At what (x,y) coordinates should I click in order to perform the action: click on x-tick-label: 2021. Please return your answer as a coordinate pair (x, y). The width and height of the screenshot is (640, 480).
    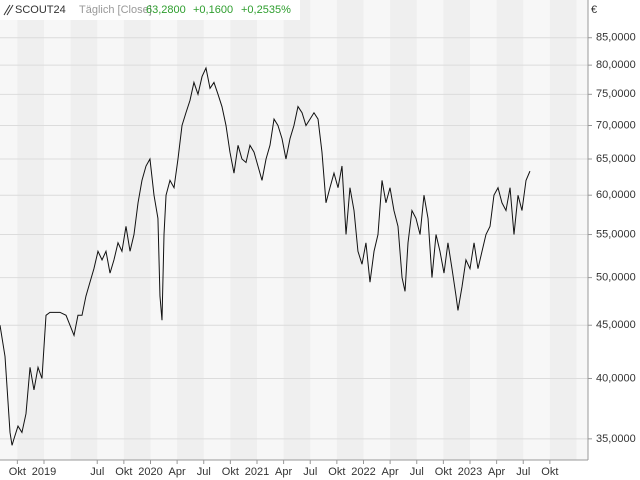
    Looking at the image, I should click on (257, 472).